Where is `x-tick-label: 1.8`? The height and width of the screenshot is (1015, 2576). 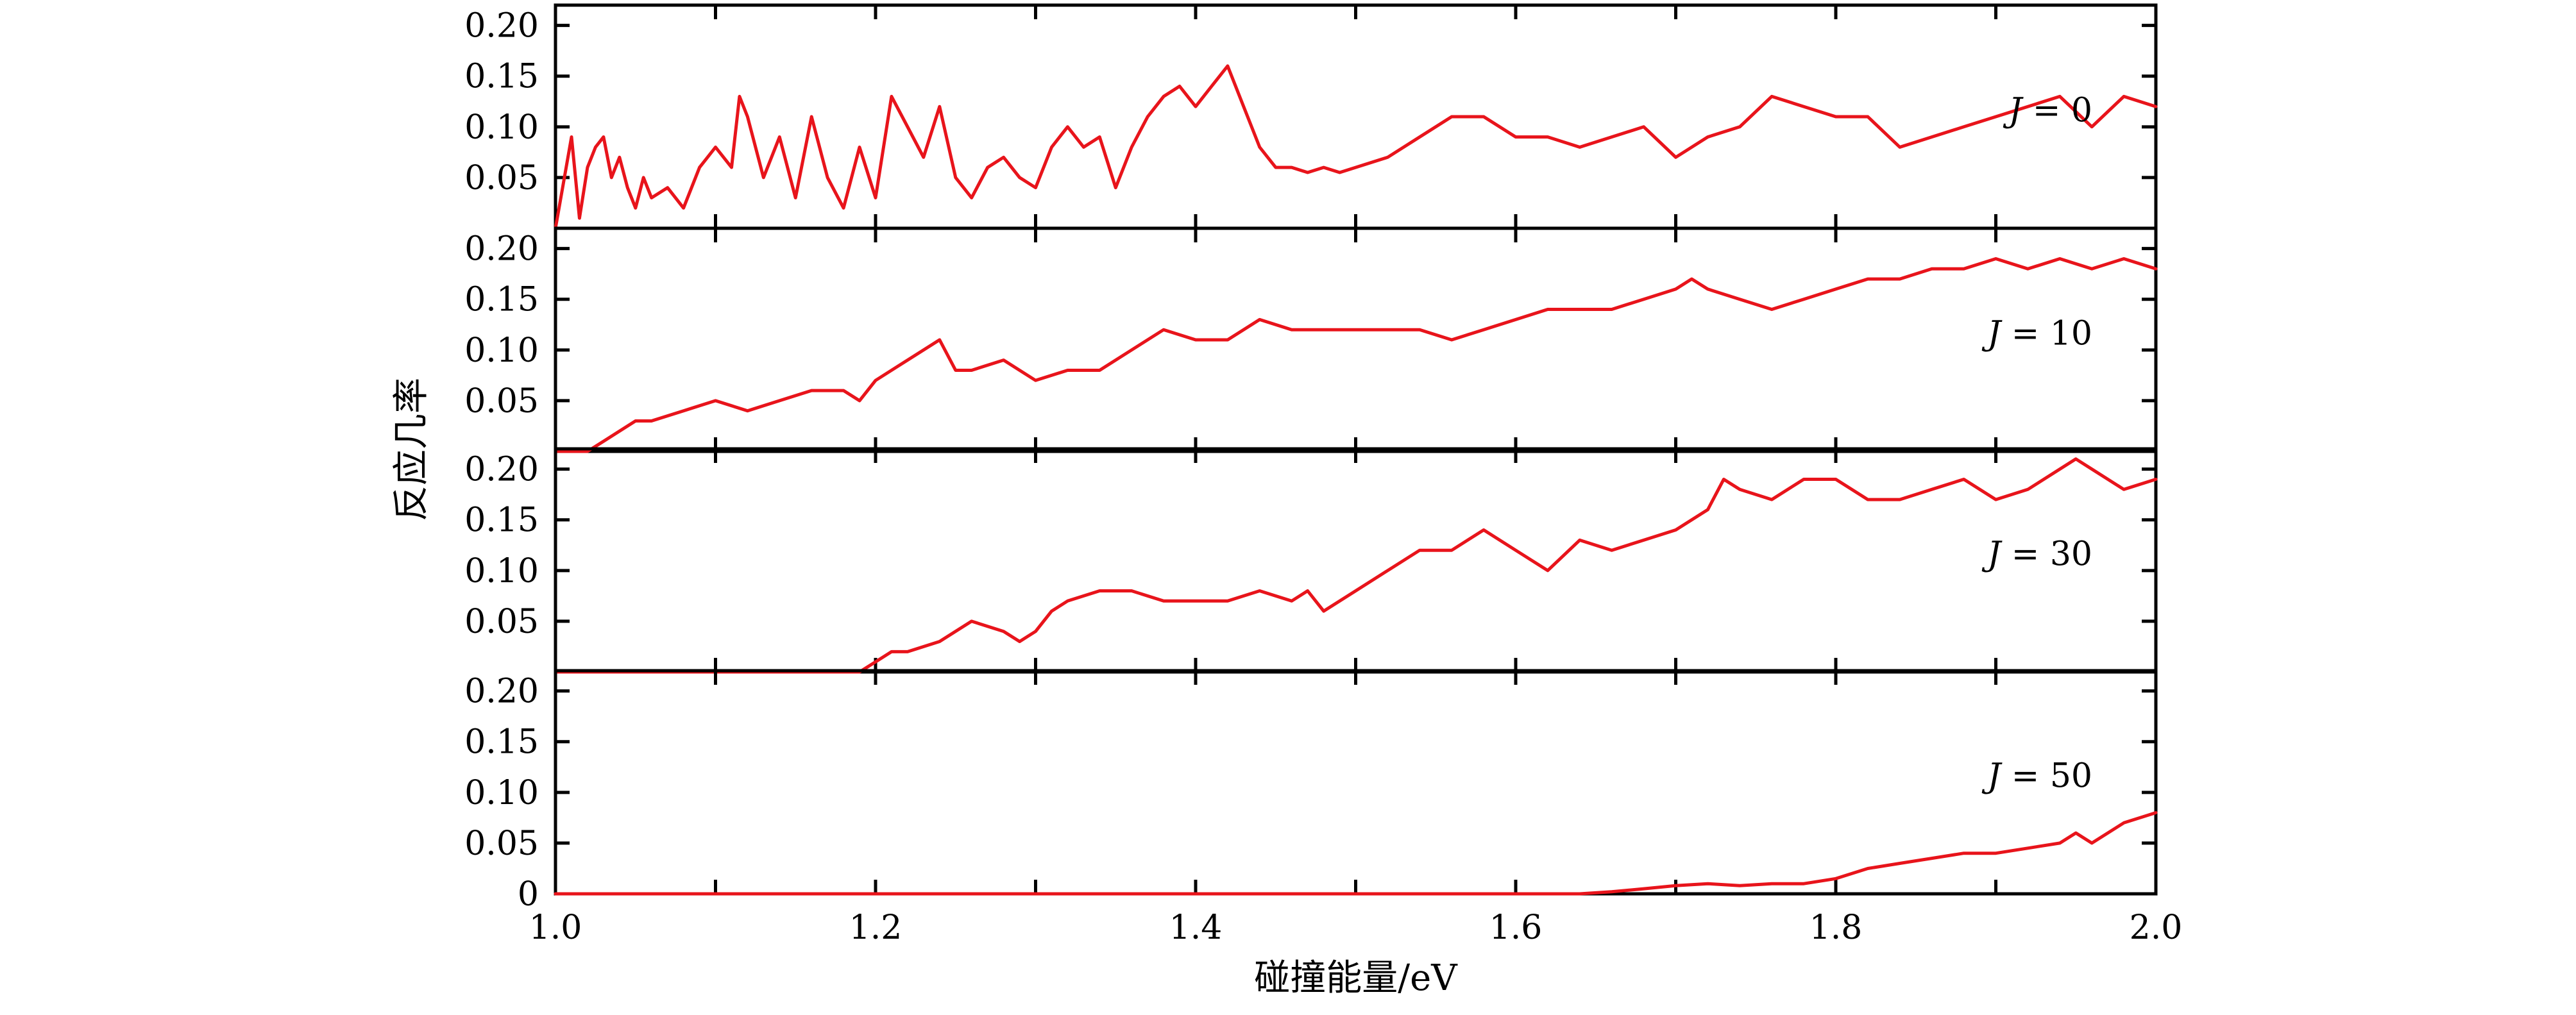
x-tick-label: 1.8 is located at coordinates (1836, 928).